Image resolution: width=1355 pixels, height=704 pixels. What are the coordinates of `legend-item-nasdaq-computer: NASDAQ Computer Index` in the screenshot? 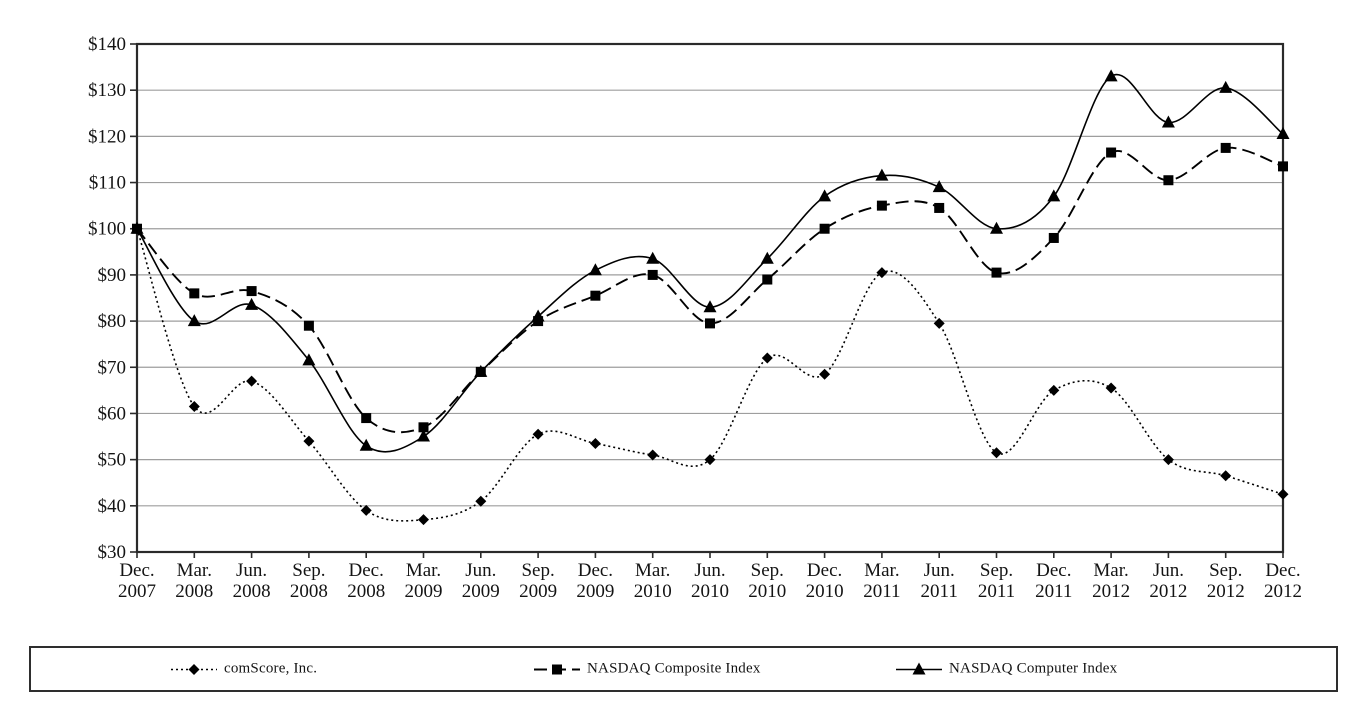 It's located at (1006, 669).